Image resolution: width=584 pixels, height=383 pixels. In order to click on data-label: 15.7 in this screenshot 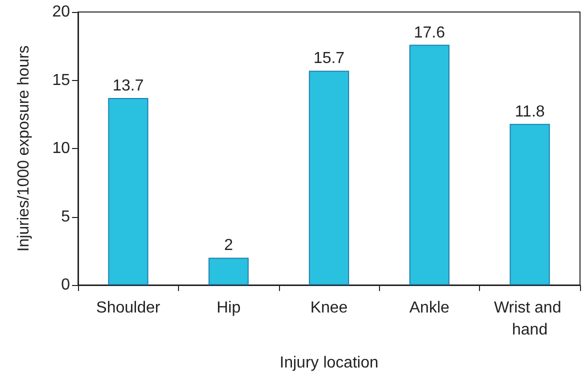, I will do `click(329, 59)`.